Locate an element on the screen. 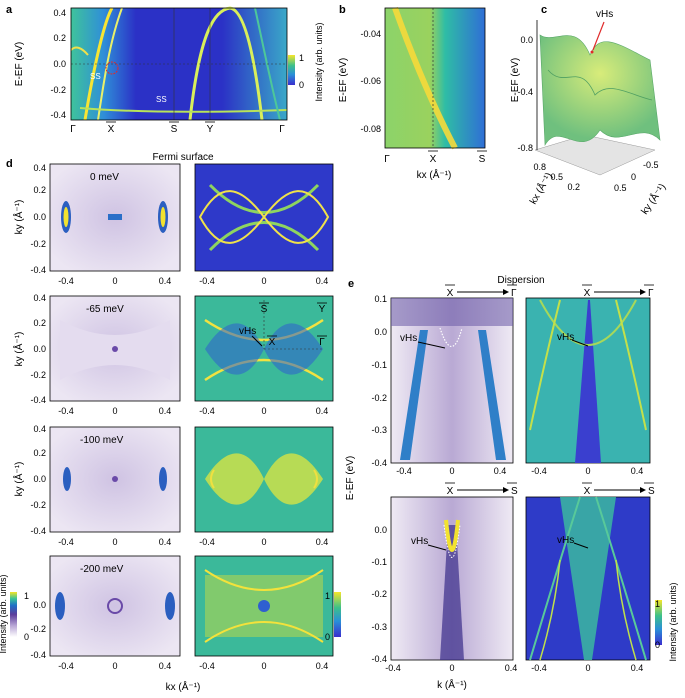 The image size is (685, 698). panel-b-xtick-2: S is located at coordinates (482, 159).